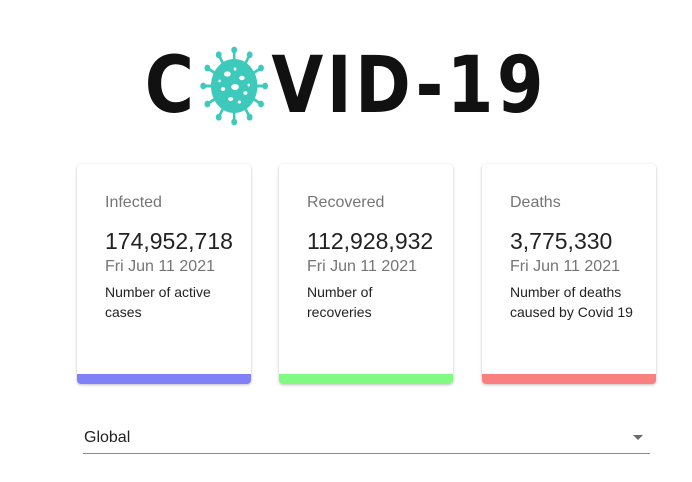  I want to click on card-description: Number of deaths caused by Covid 19, so click(571, 302).